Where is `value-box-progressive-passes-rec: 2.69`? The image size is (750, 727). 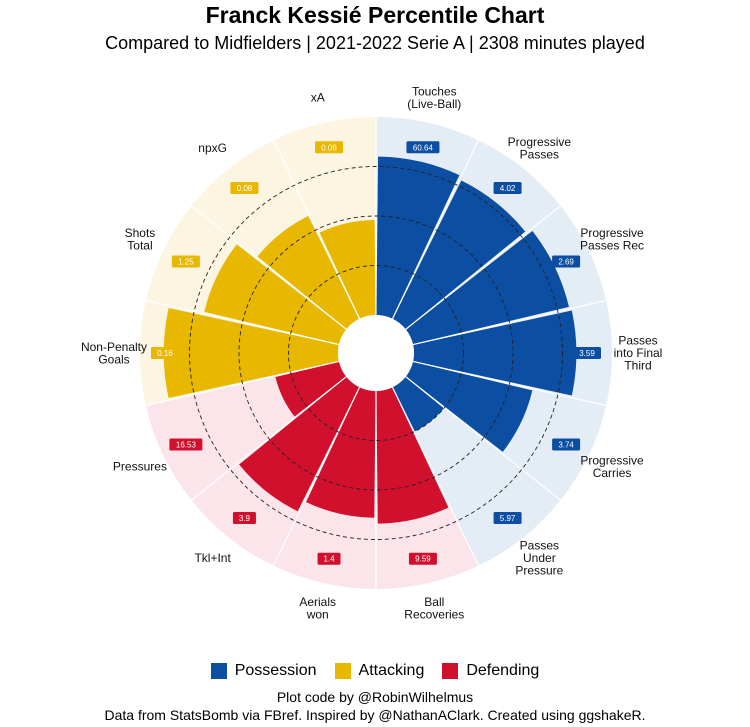
value-box-progressive-passes-rec: 2.69 is located at coordinates (566, 261).